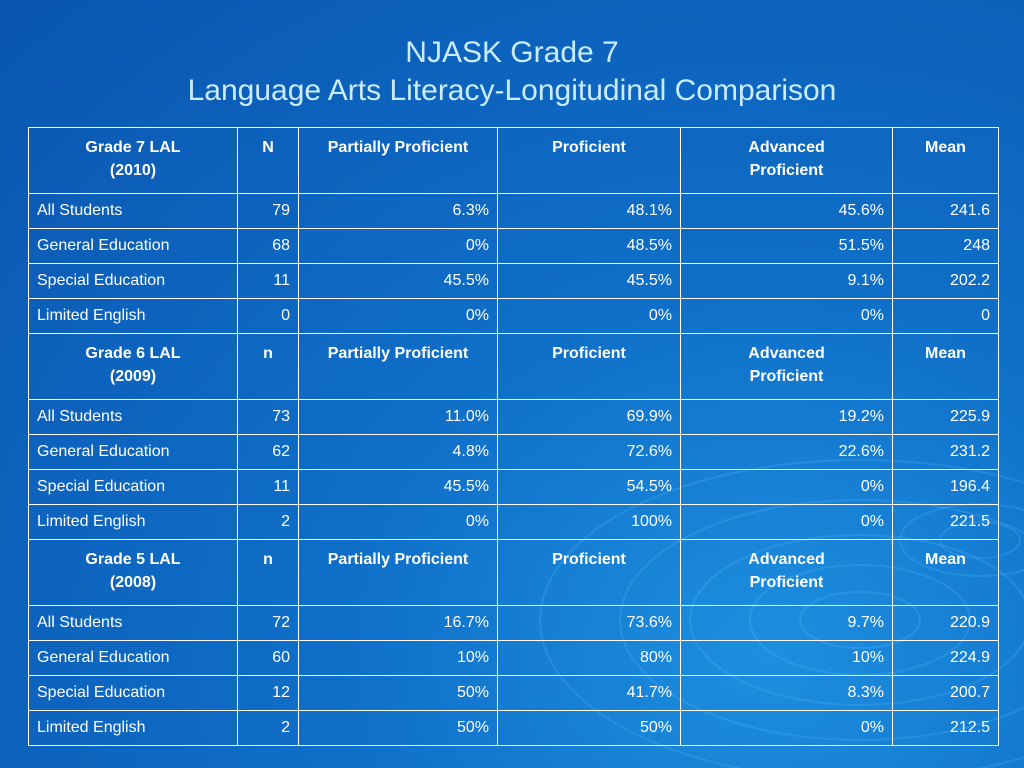  I want to click on cell-n: 68, so click(268, 246).